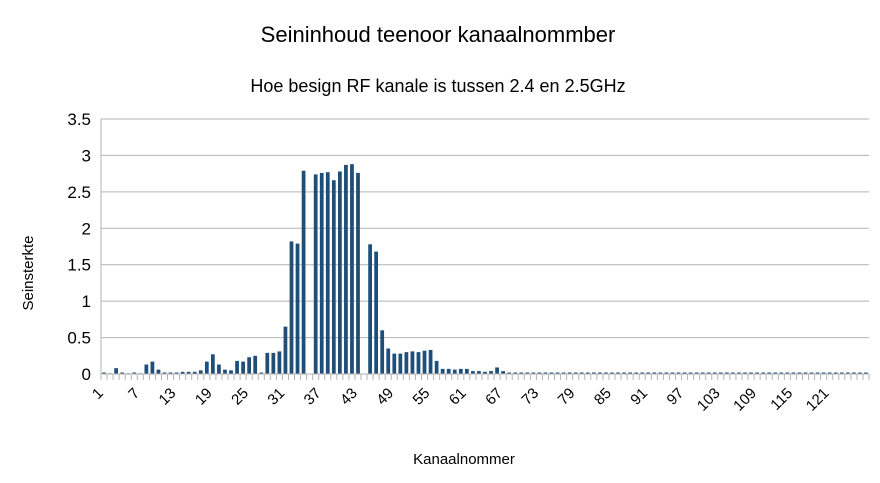  What do you see at coordinates (639, 397) in the screenshot?
I see `x-tick-label: 91` at bounding box center [639, 397].